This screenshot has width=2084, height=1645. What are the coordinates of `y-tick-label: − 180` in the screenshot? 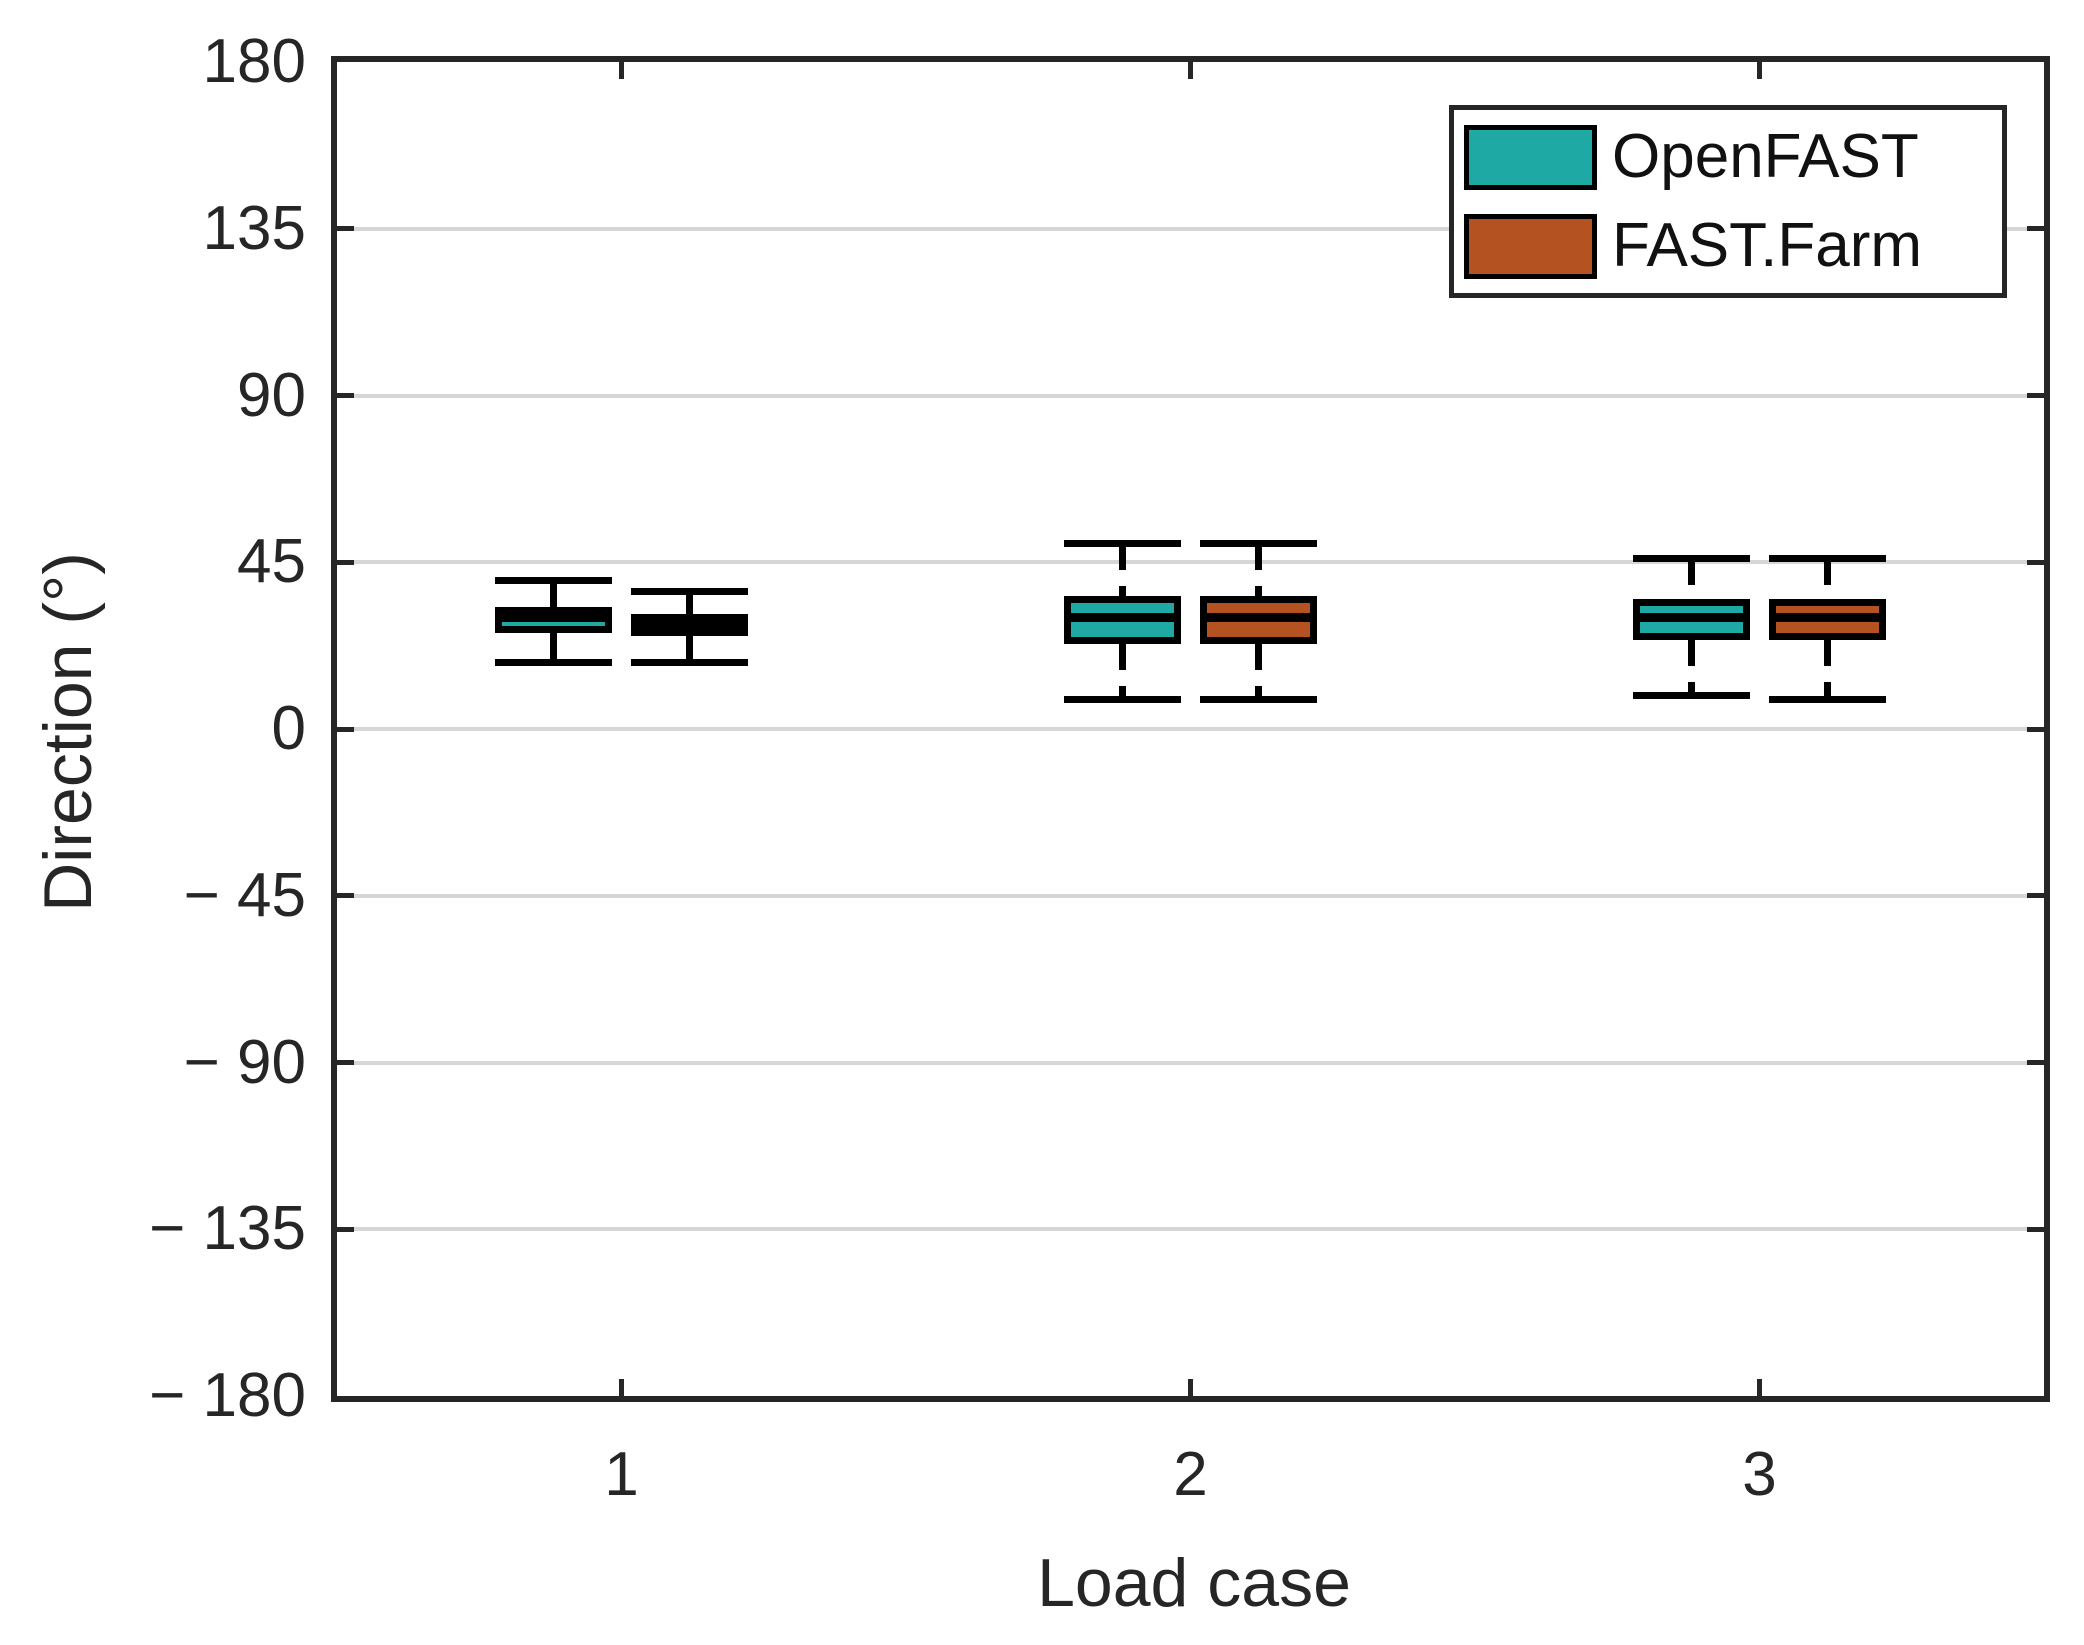 It's located at (227, 1395).